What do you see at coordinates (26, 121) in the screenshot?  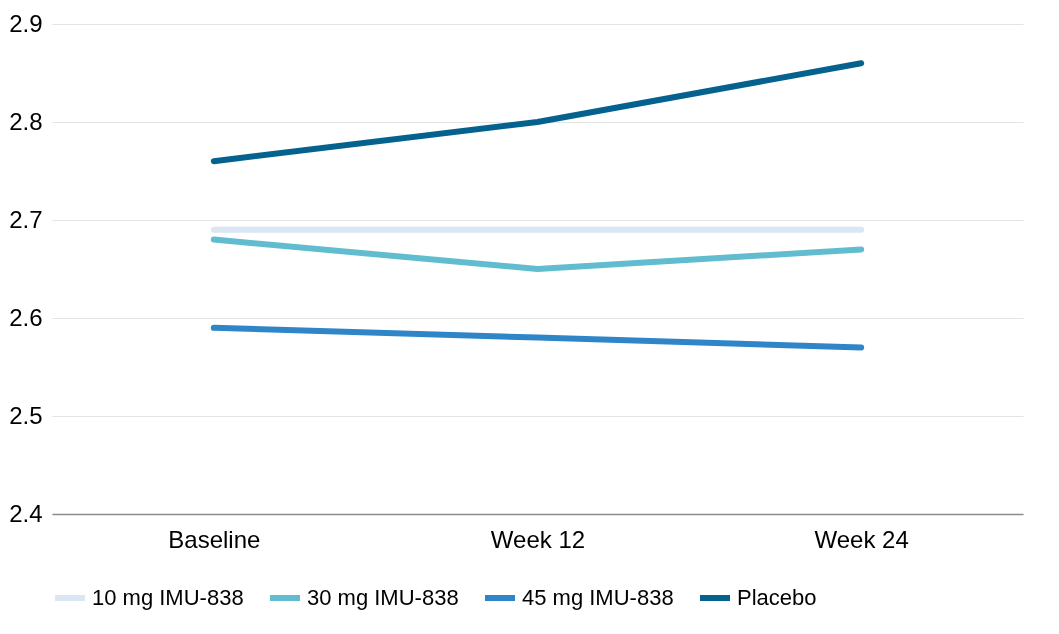 I see `y-tick-label: 2.8` at bounding box center [26, 121].